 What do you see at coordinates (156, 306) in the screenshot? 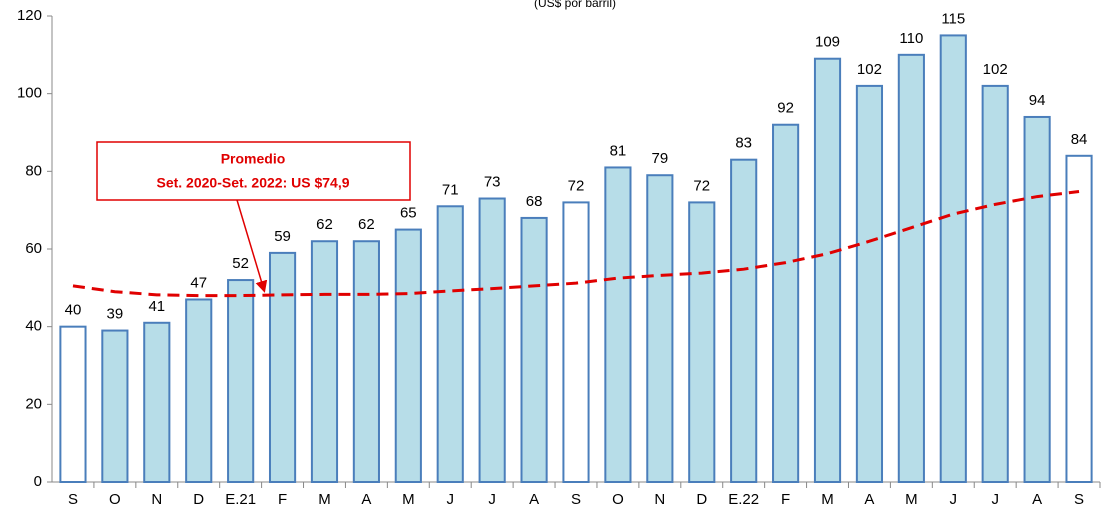
I see `value-label: 41` at bounding box center [156, 306].